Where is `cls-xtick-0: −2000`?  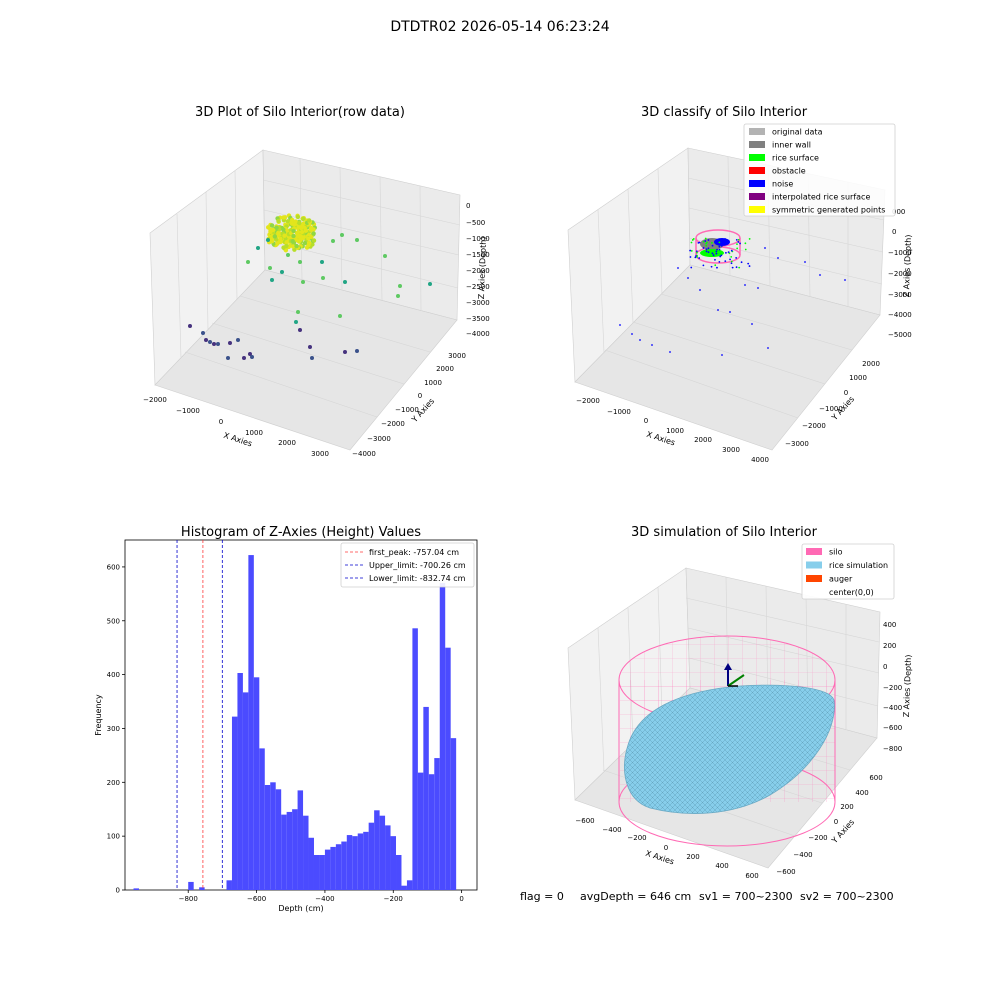
cls-xtick-0: −2000 is located at coordinates (588, 401).